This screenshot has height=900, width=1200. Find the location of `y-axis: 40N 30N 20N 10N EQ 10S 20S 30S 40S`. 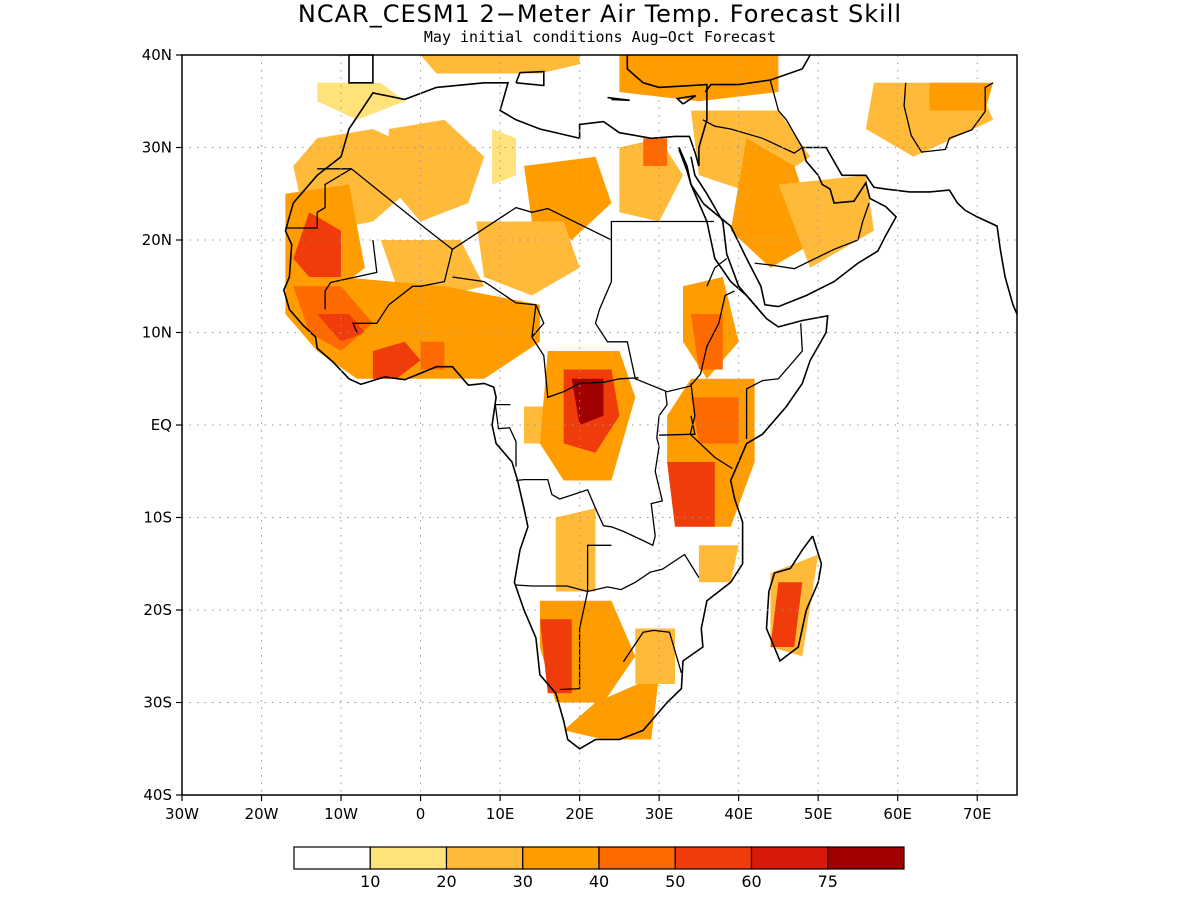

y-axis: 40N 30N 20N 10N EQ 10S 20S 30S 40S is located at coordinates (162, 425).